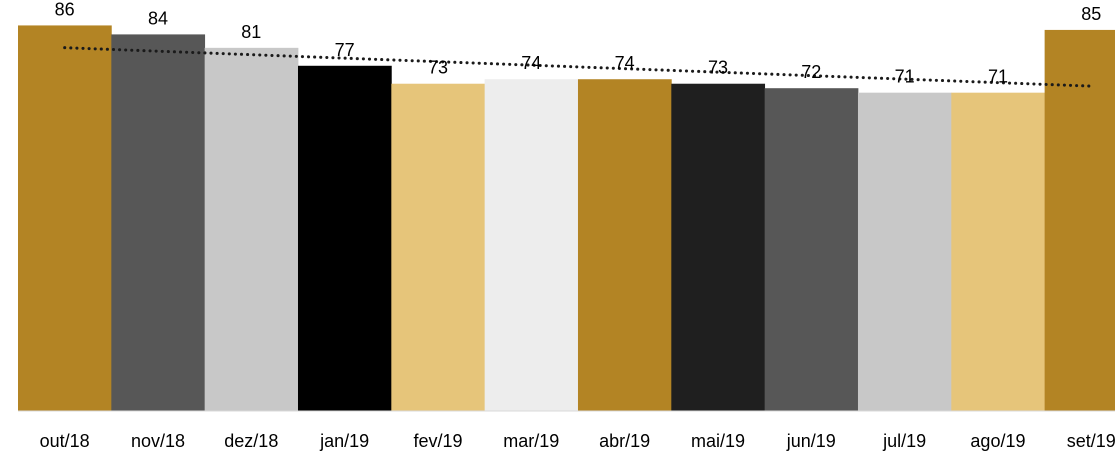  I want to click on x-tick-fev-19: fev/19, so click(437, 441).